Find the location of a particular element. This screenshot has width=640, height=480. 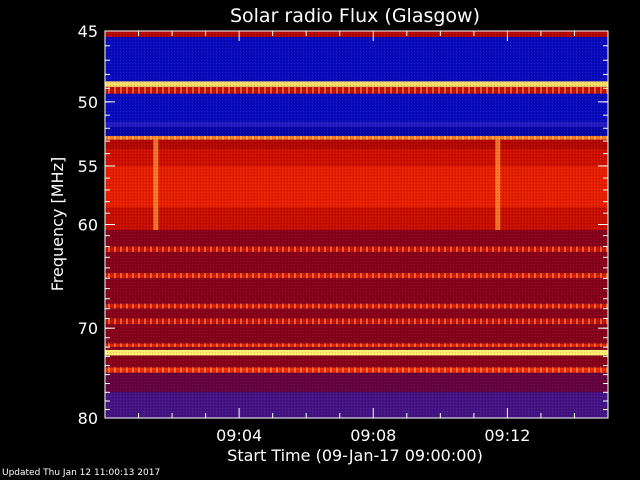

y-axis-label: Frequency [MHz] is located at coordinates (57, 224).